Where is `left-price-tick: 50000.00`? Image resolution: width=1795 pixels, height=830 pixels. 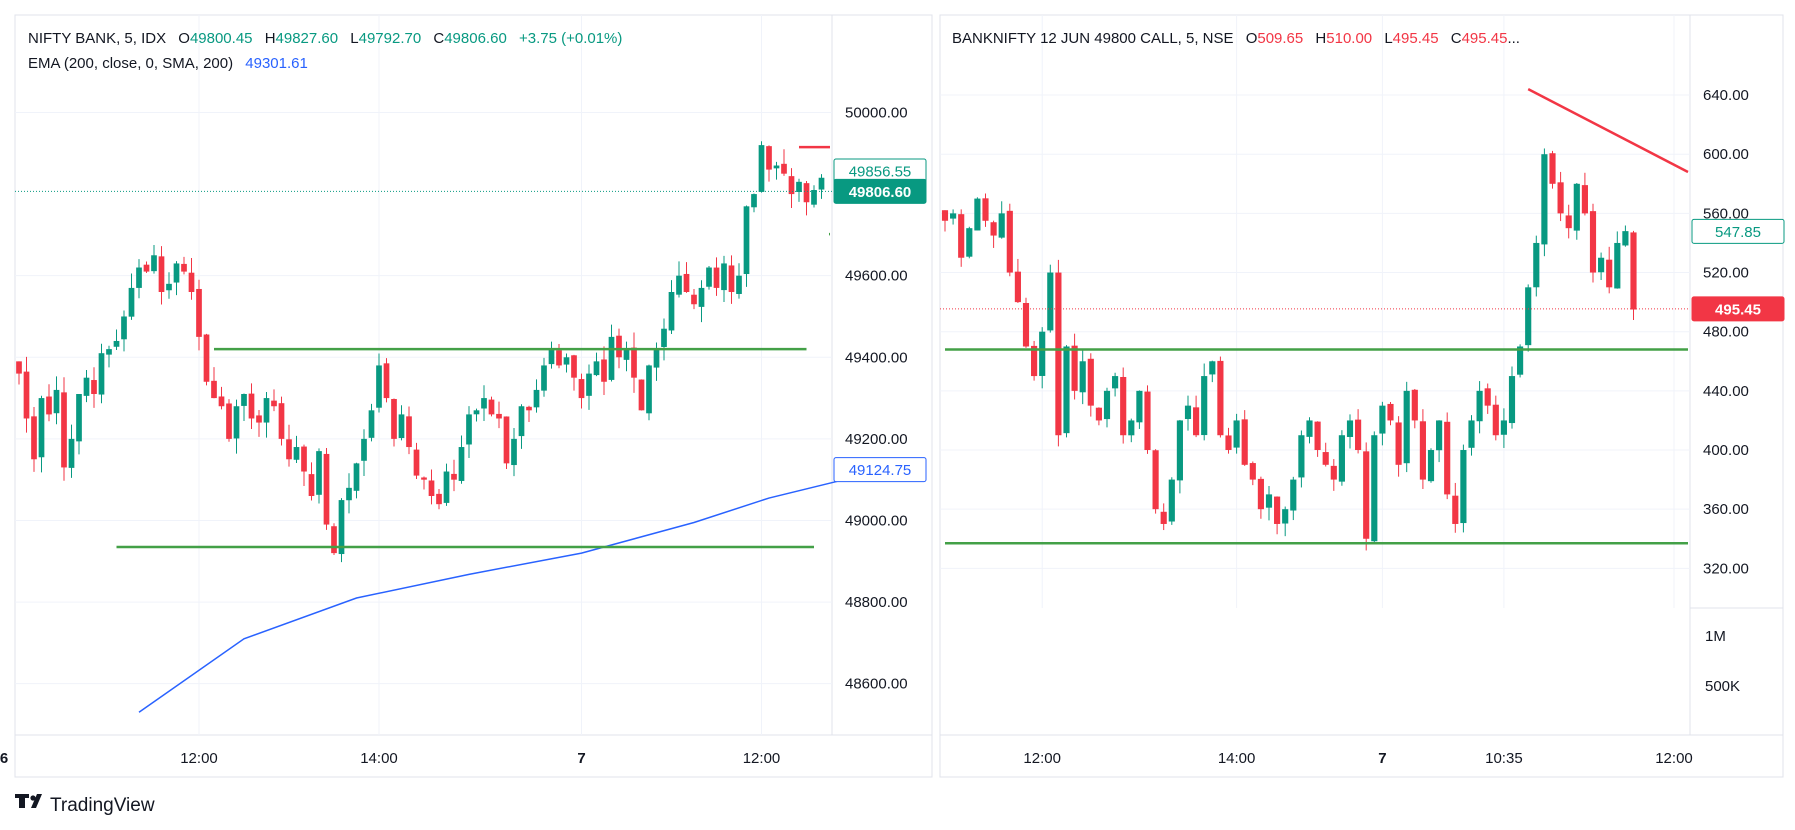 left-price-tick: 50000.00 is located at coordinates (876, 112).